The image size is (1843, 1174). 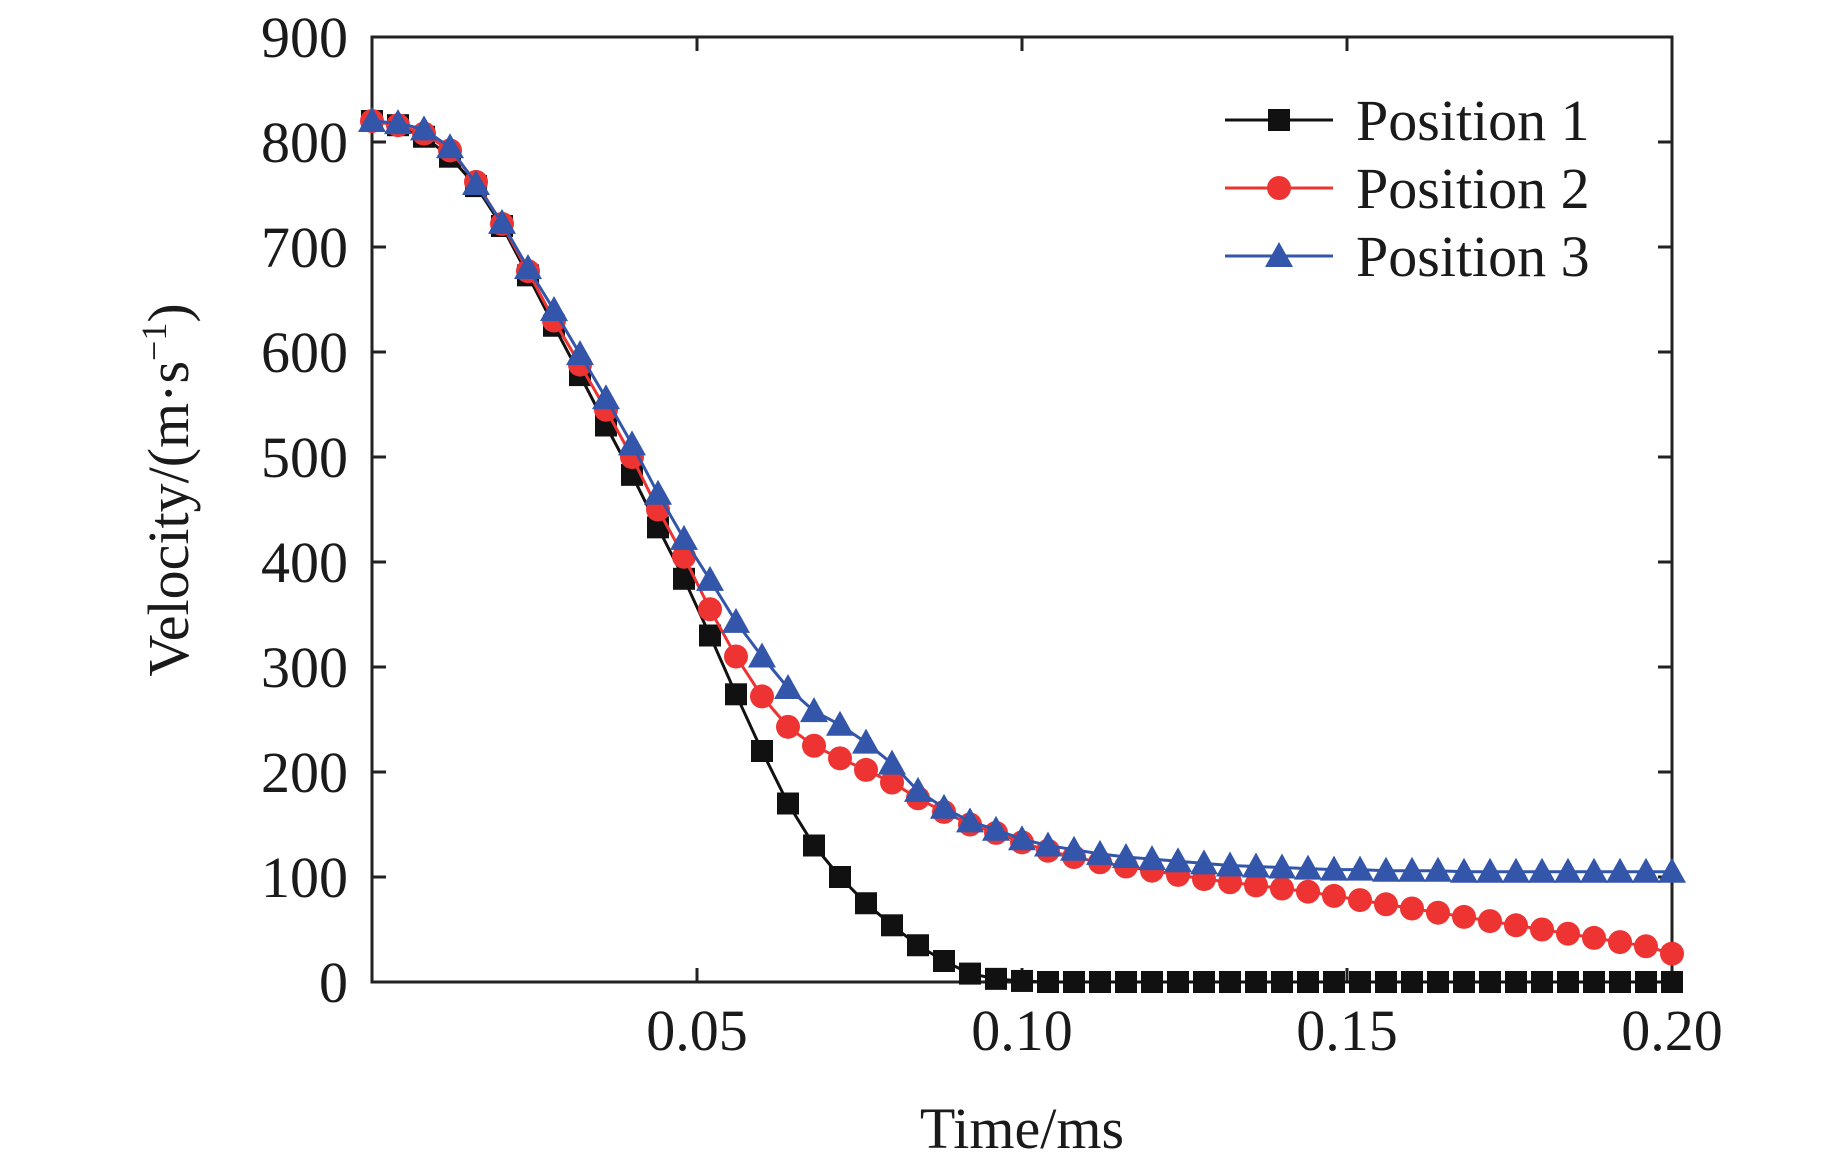 What do you see at coordinates (304, 562) in the screenshot?
I see `y-tick-label: 400` at bounding box center [304, 562].